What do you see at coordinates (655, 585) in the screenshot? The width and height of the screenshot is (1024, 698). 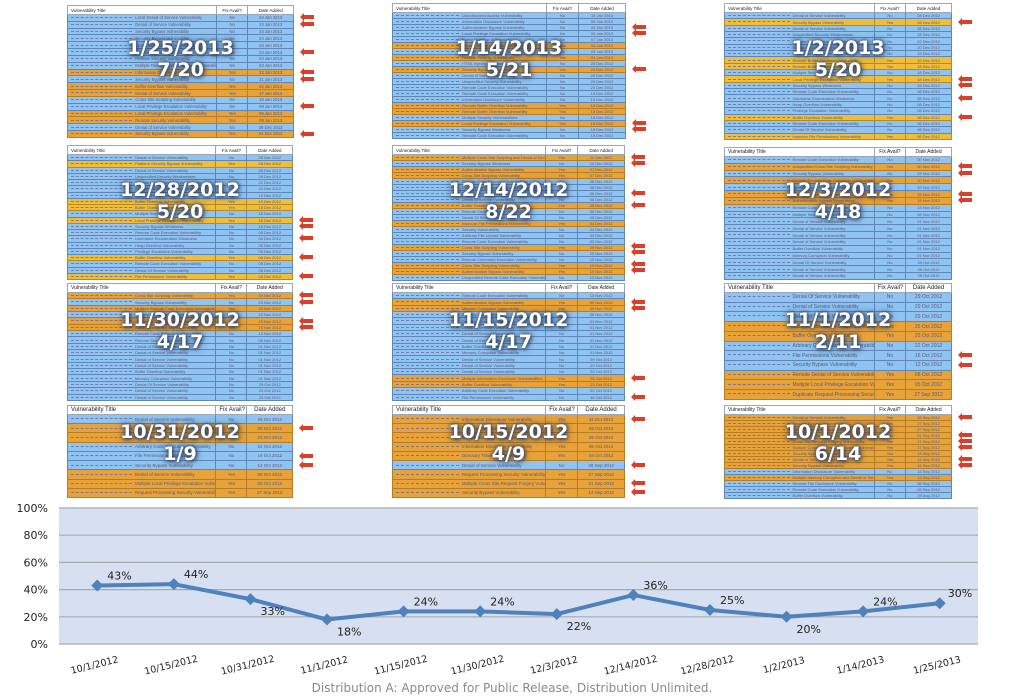 I see `data-label: 36%` at bounding box center [655, 585].